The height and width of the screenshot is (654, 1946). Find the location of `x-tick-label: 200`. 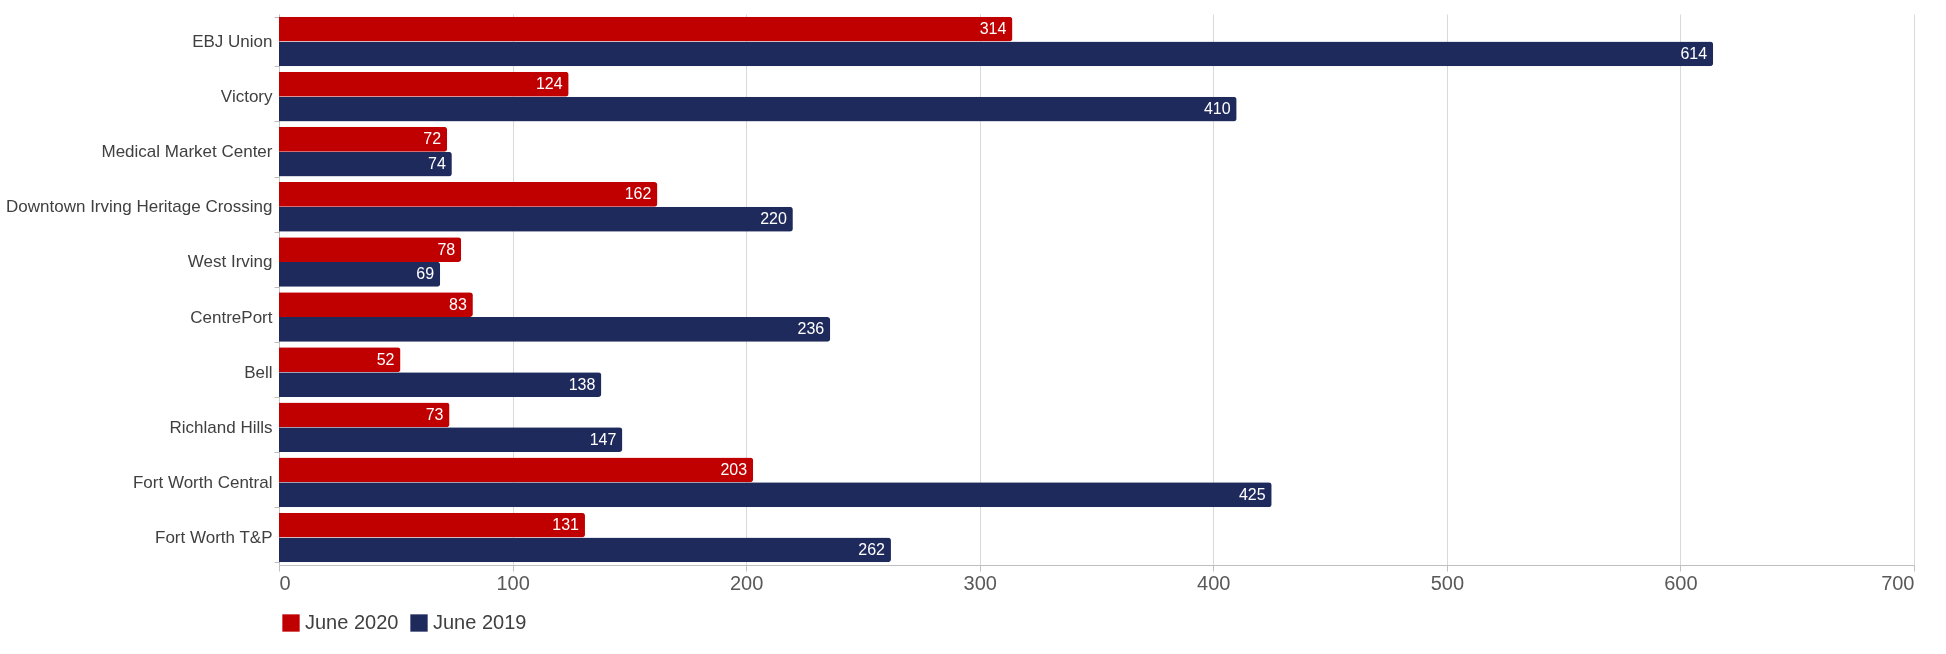

x-tick-label: 200 is located at coordinates (746, 582).